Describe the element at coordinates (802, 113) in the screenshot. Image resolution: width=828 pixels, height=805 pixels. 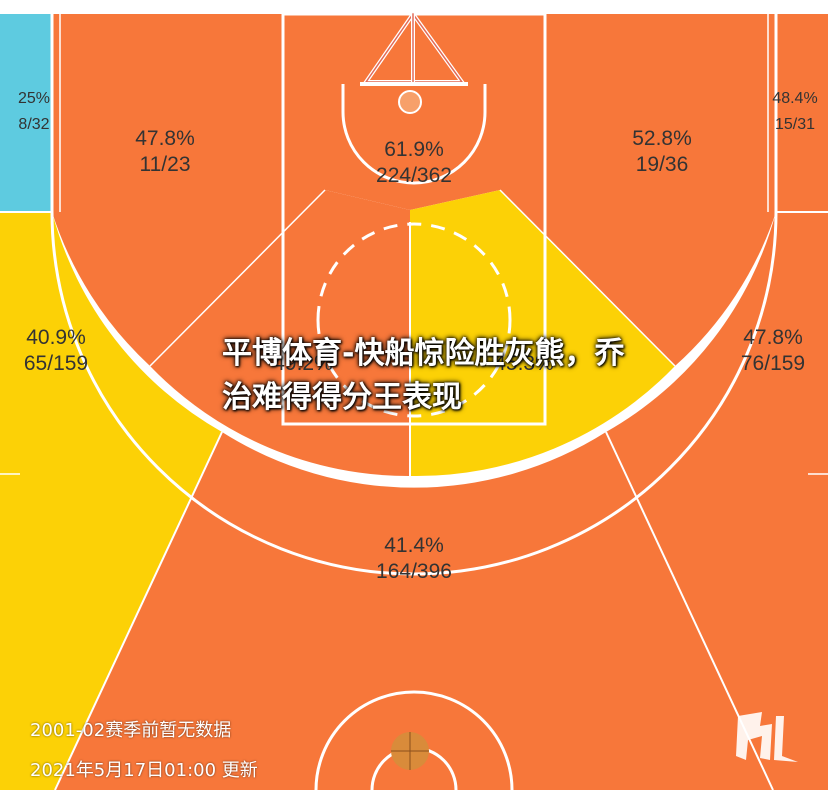
I see `zone-right-corner-three` at that location.